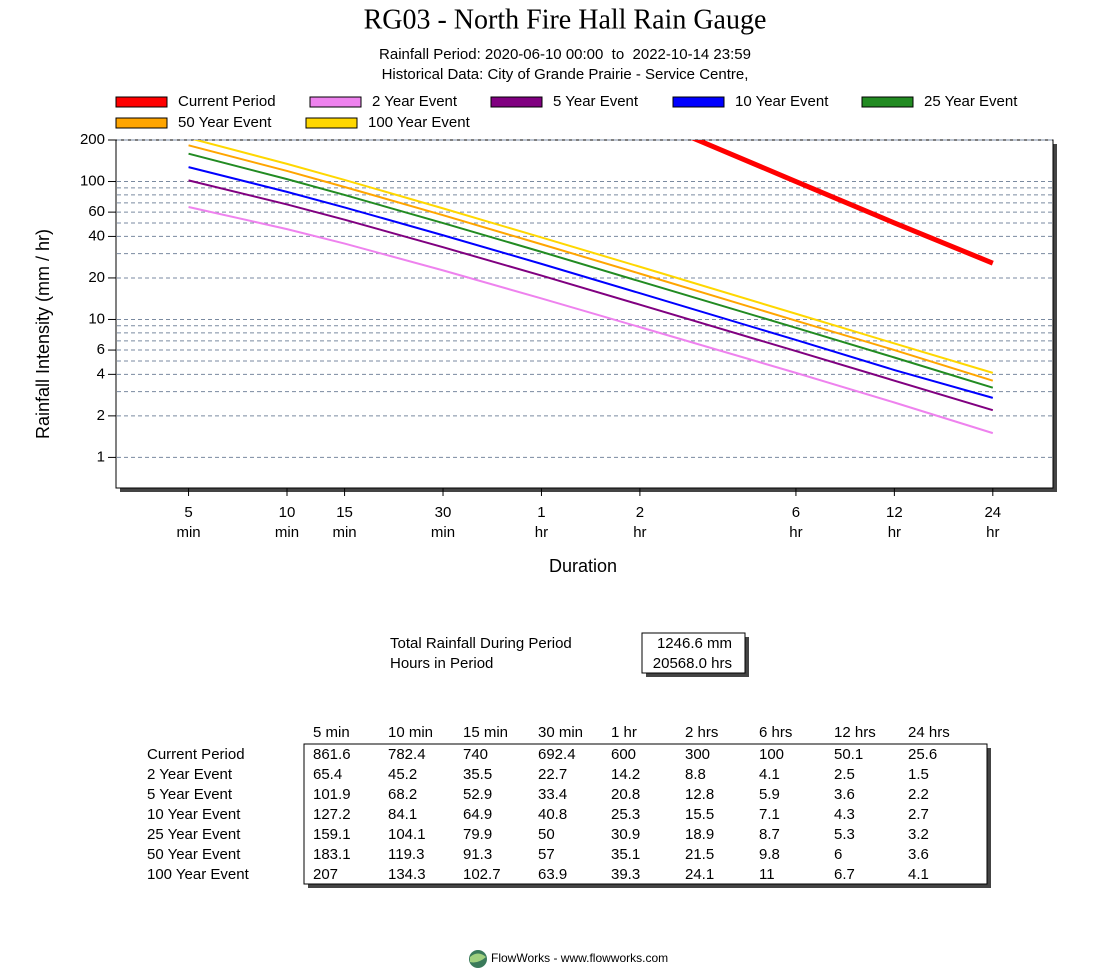  I want to click on table-cell: 134.3, so click(407, 874).